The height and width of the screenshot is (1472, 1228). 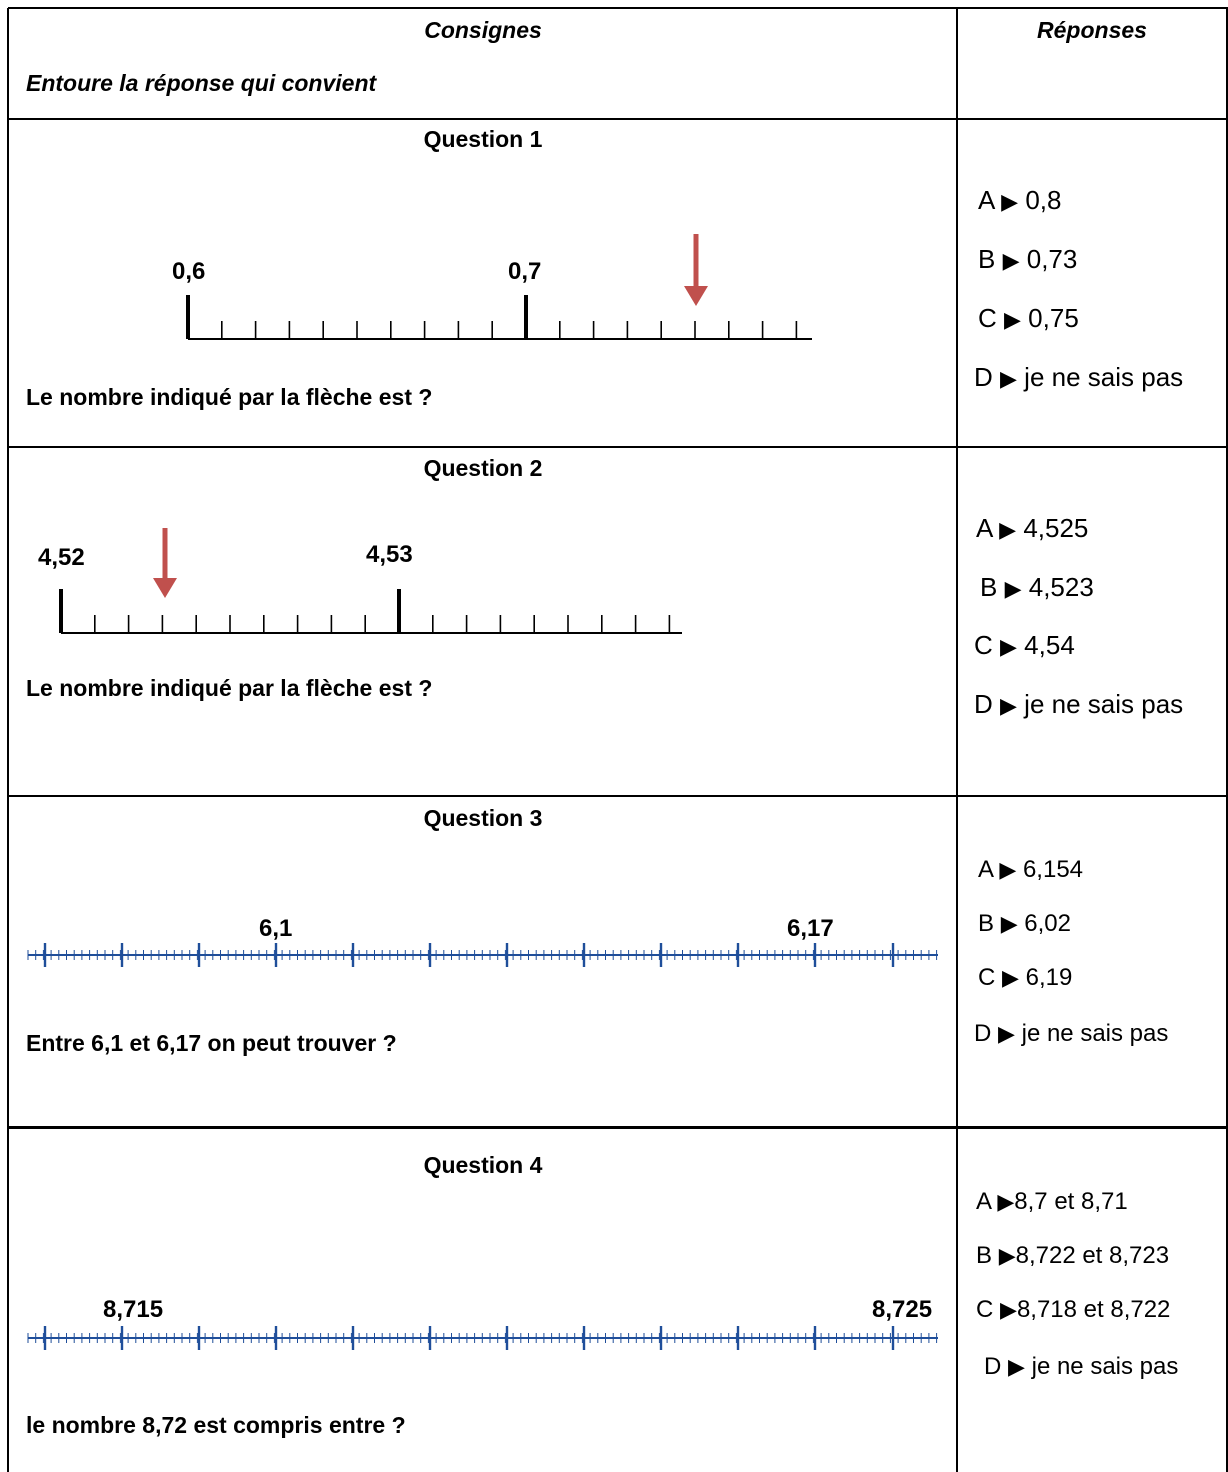 What do you see at coordinates (133, 1309) in the screenshot?
I see `q4-tick-label-start: 8,715` at bounding box center [133, 1309].